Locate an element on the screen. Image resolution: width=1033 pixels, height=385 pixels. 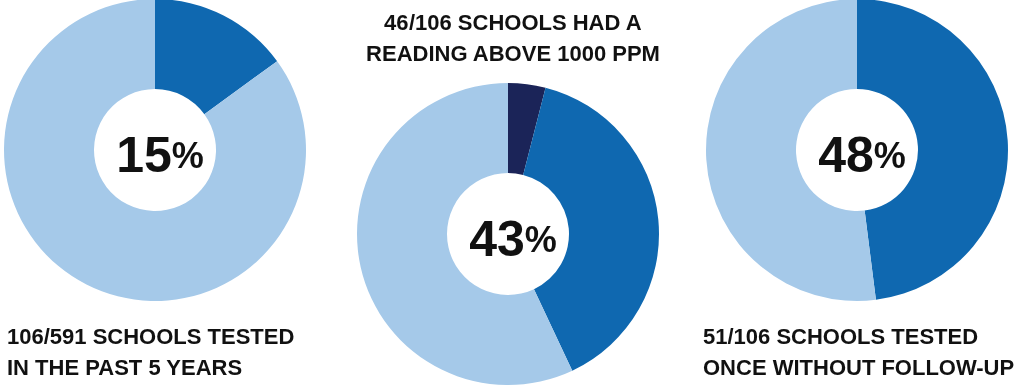
text: 106/591 SCHOOLS TESTED IN THE PAST 5 YEARS is located at coordinates (151, 352).